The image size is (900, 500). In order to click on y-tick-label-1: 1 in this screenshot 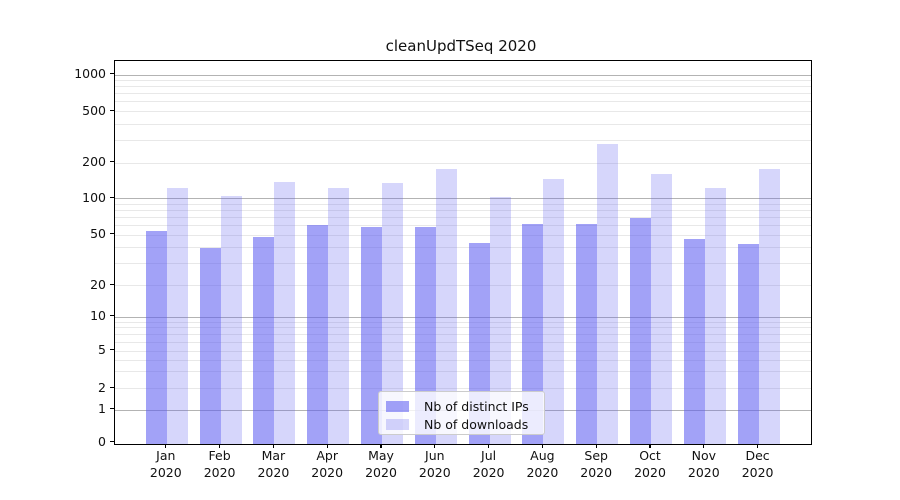, I will do `click(102, 408)`.